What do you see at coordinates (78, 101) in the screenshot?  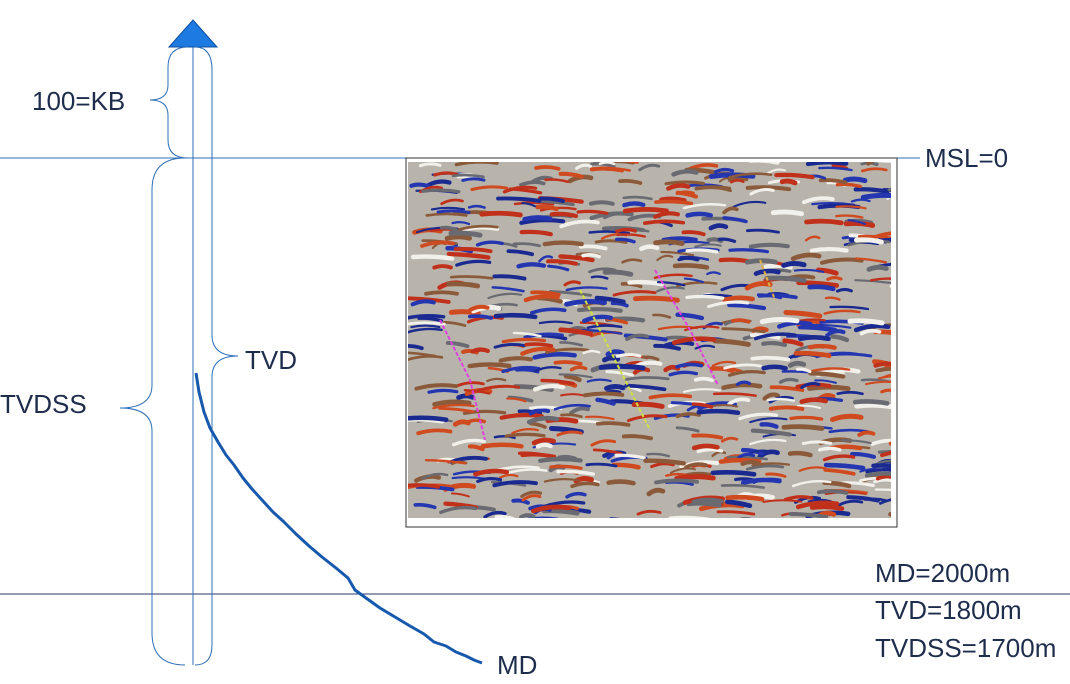 I see `kb-label: 100=KB` at bounding box center [78, 101].